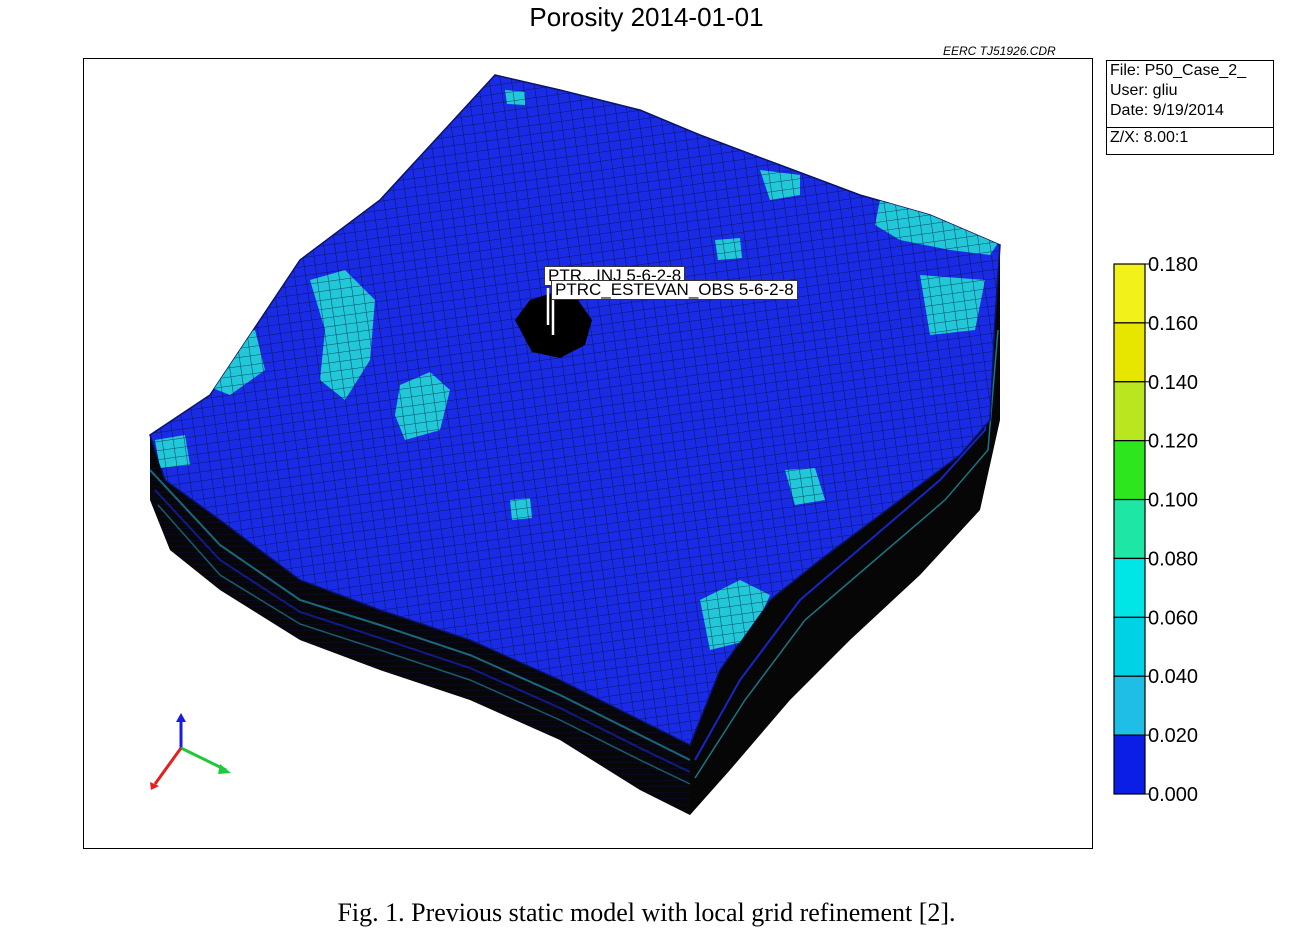 The height and width of the screenshot is (939, 1293). Describe the element at coordinates (154, 786) in the screenshot. I see `y-axis-arrow-icon` at that location.